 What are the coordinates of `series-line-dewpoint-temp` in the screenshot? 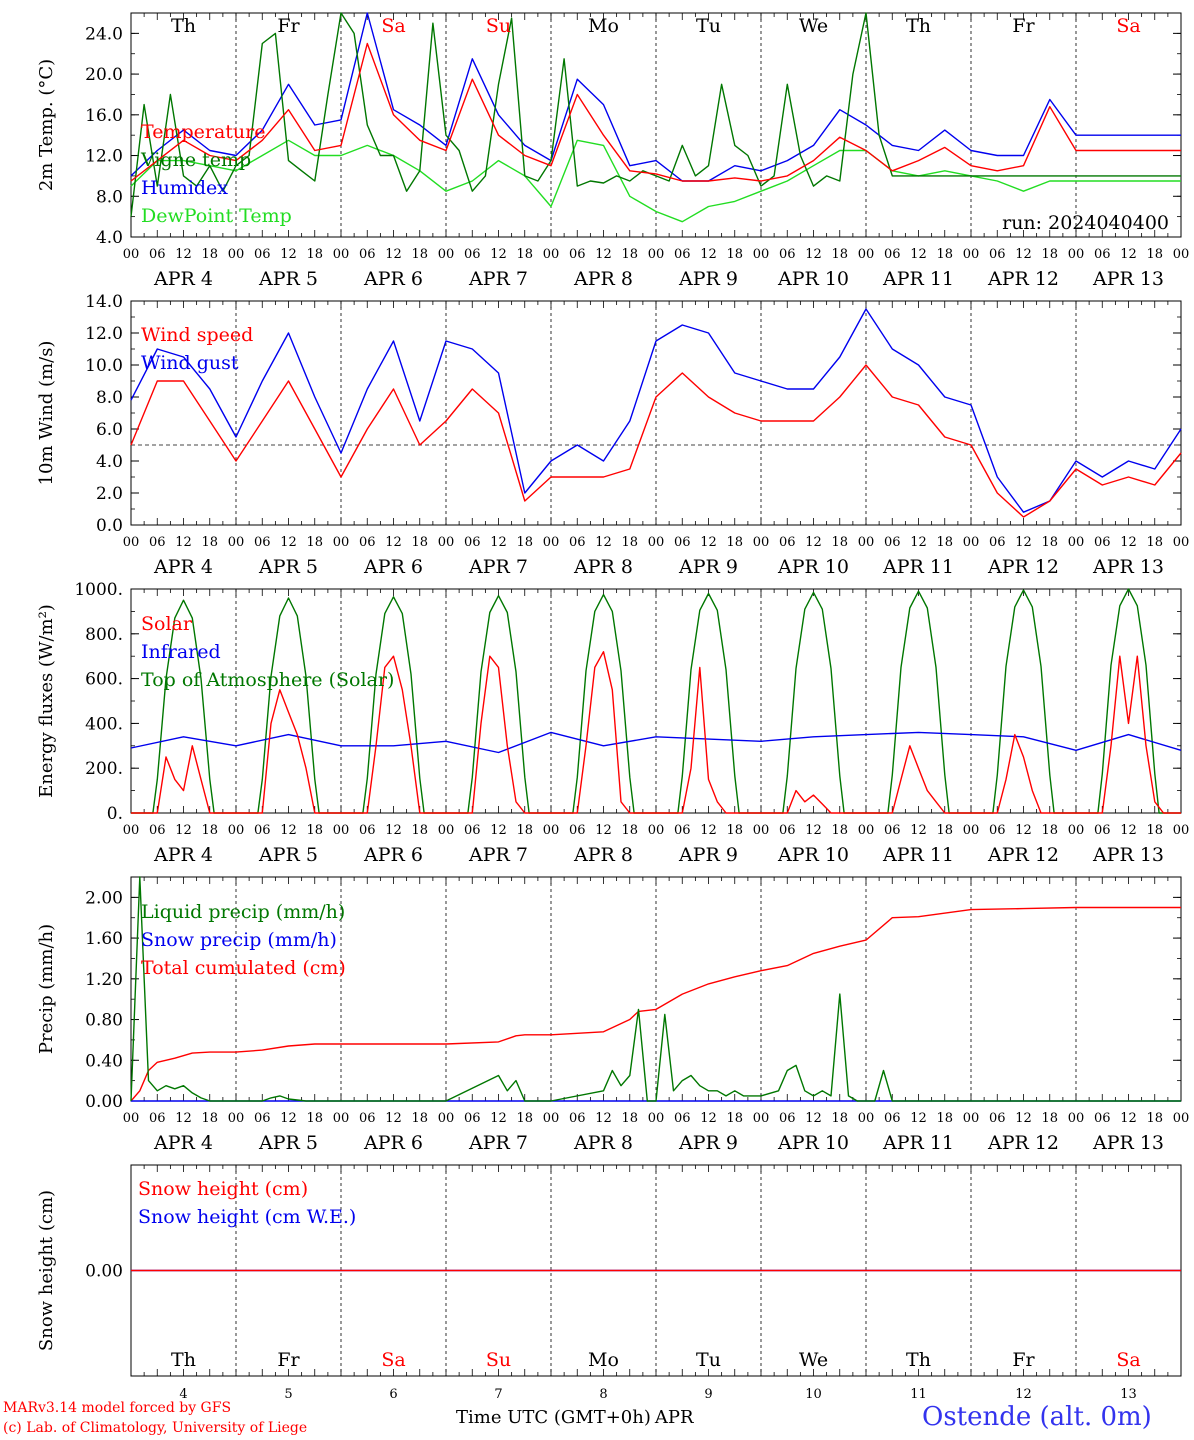 It's located at (655, 181).